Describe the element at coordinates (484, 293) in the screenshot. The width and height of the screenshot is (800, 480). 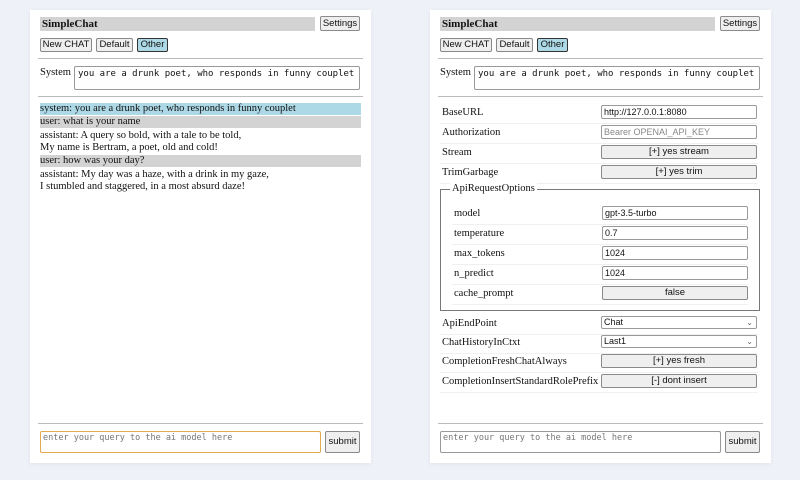
I see `setting-label: cache_prompt` at that location.